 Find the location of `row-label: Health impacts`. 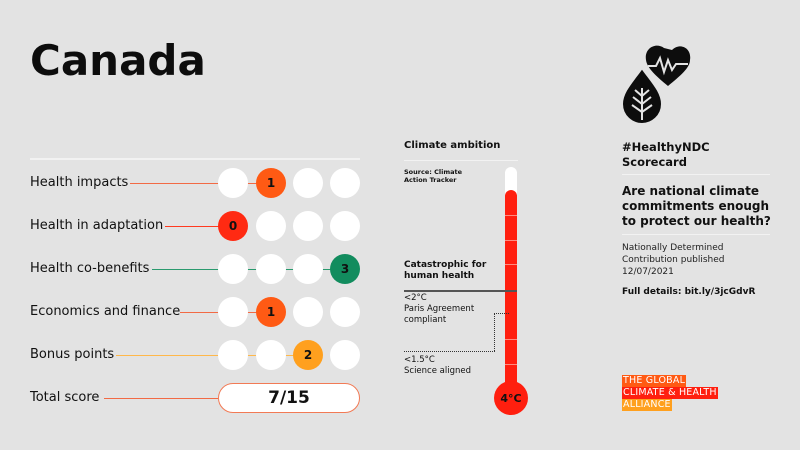

row-label: Health impacts is located at coordinates (79, 182).